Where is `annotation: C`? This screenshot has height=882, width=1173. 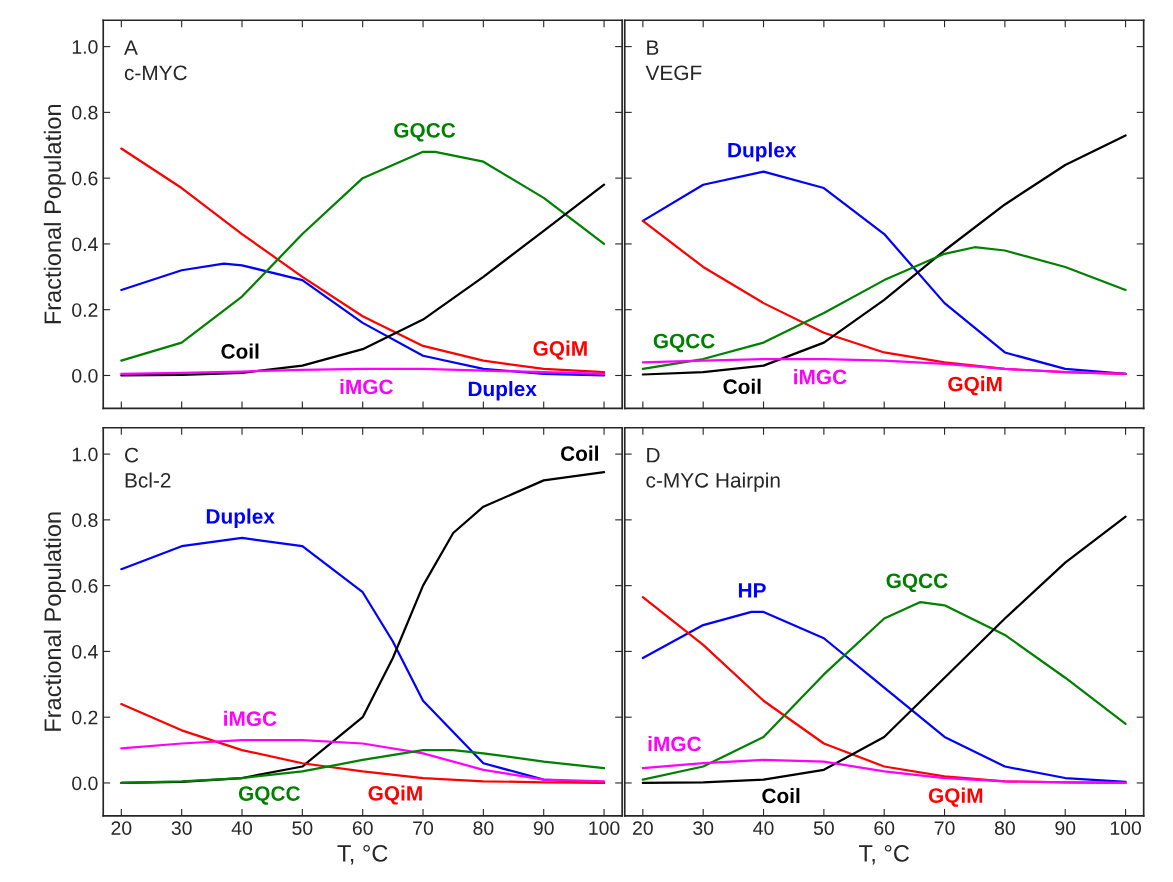
annotation: C is located at coordinates (132, 455).